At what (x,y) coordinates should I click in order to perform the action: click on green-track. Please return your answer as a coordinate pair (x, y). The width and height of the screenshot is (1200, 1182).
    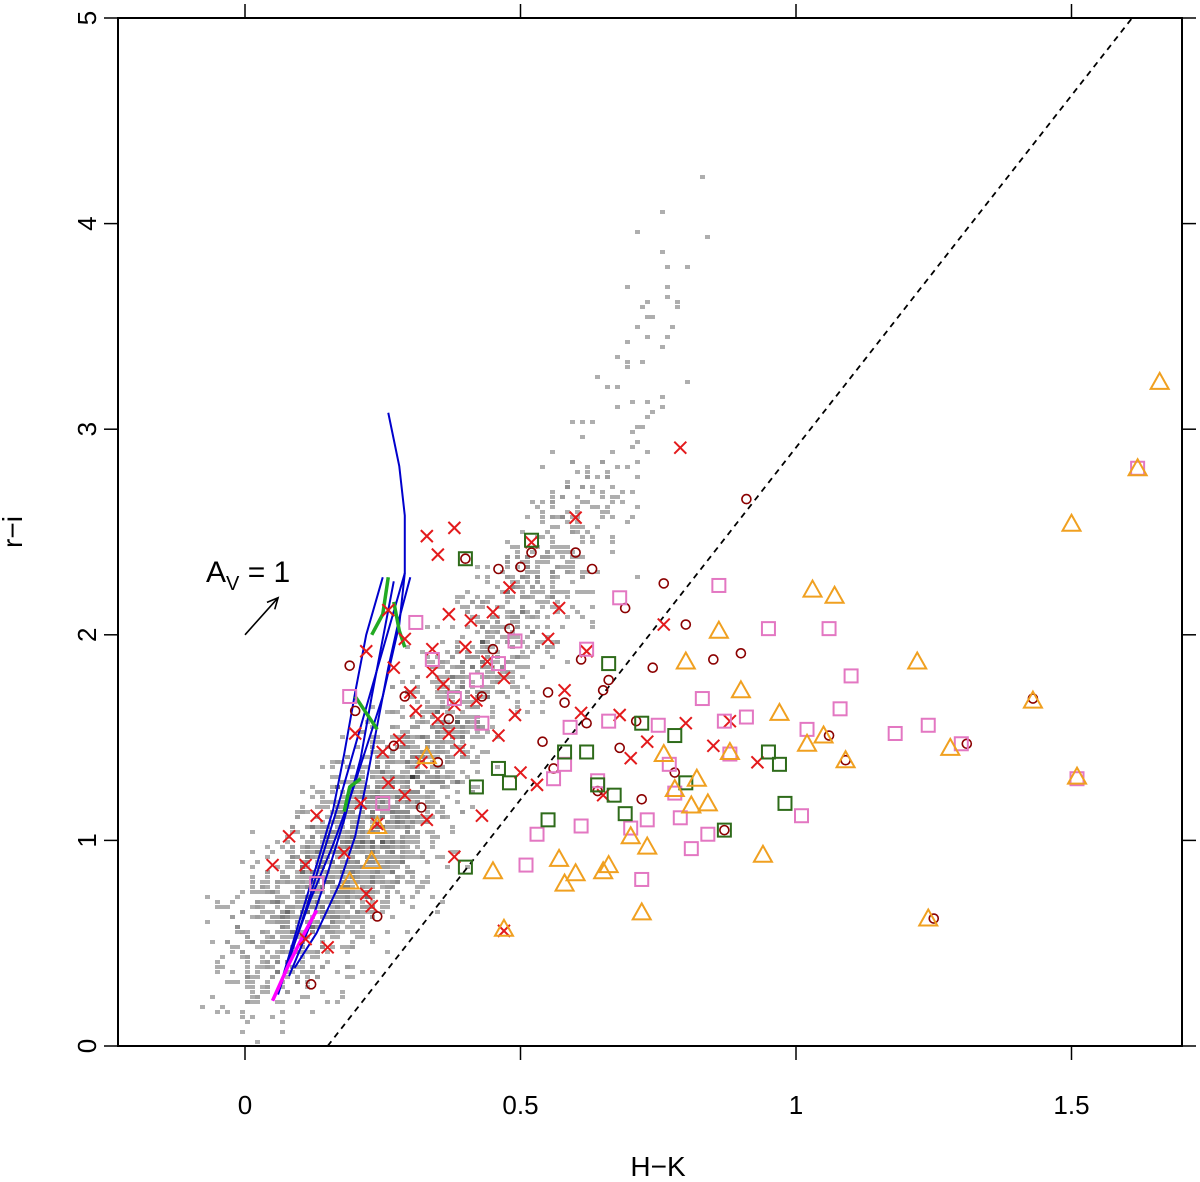
    Looking at the image, I should click on (352, 794).